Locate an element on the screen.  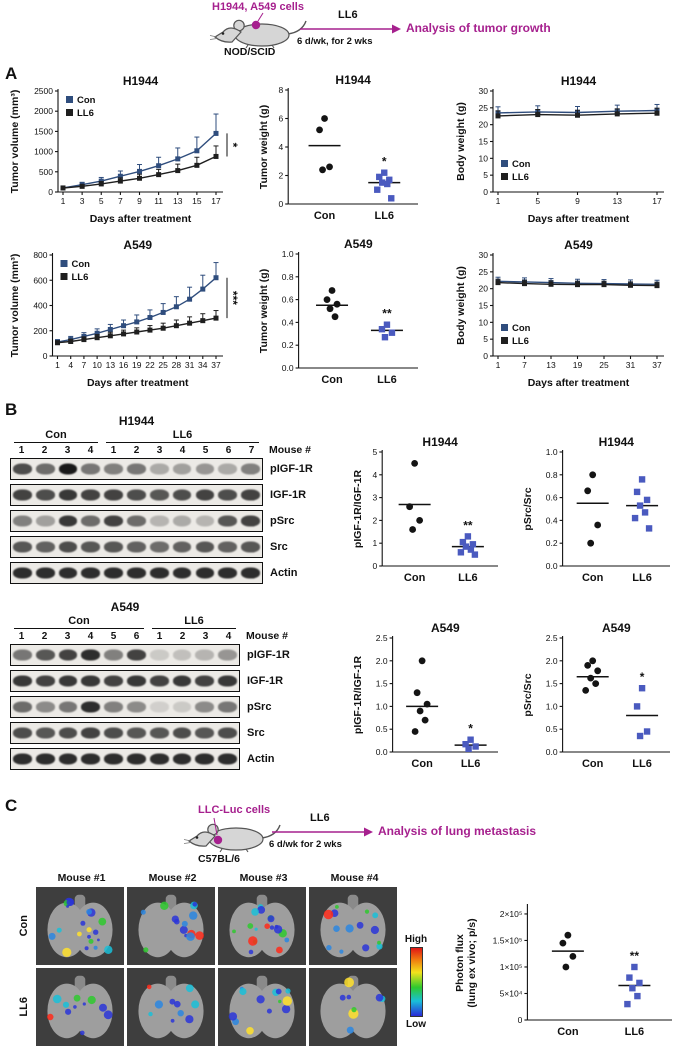
svg-text: 8 is located at coordinates (280, 90).